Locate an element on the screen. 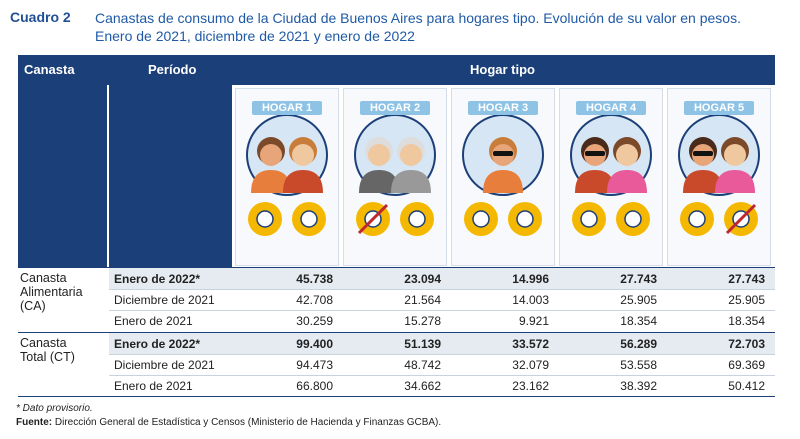 This screenshot has height=439, width=800. table-label: Cuadro 2 is located at coordinates (40, 17).